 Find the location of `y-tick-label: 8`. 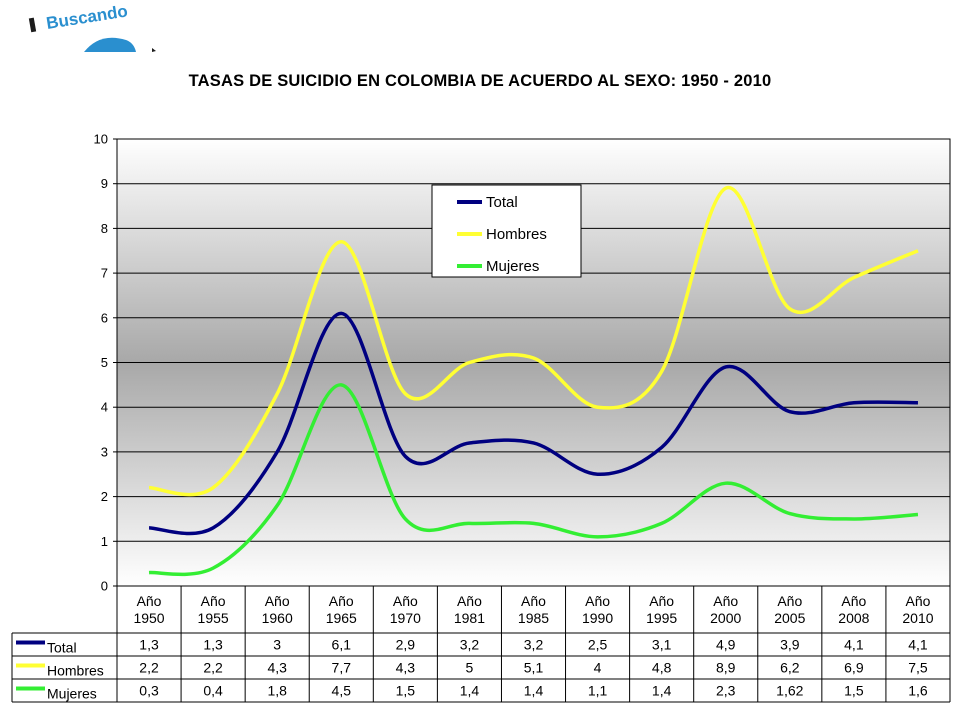

y-tick-label: 8 is located at coordinates (104, 228).